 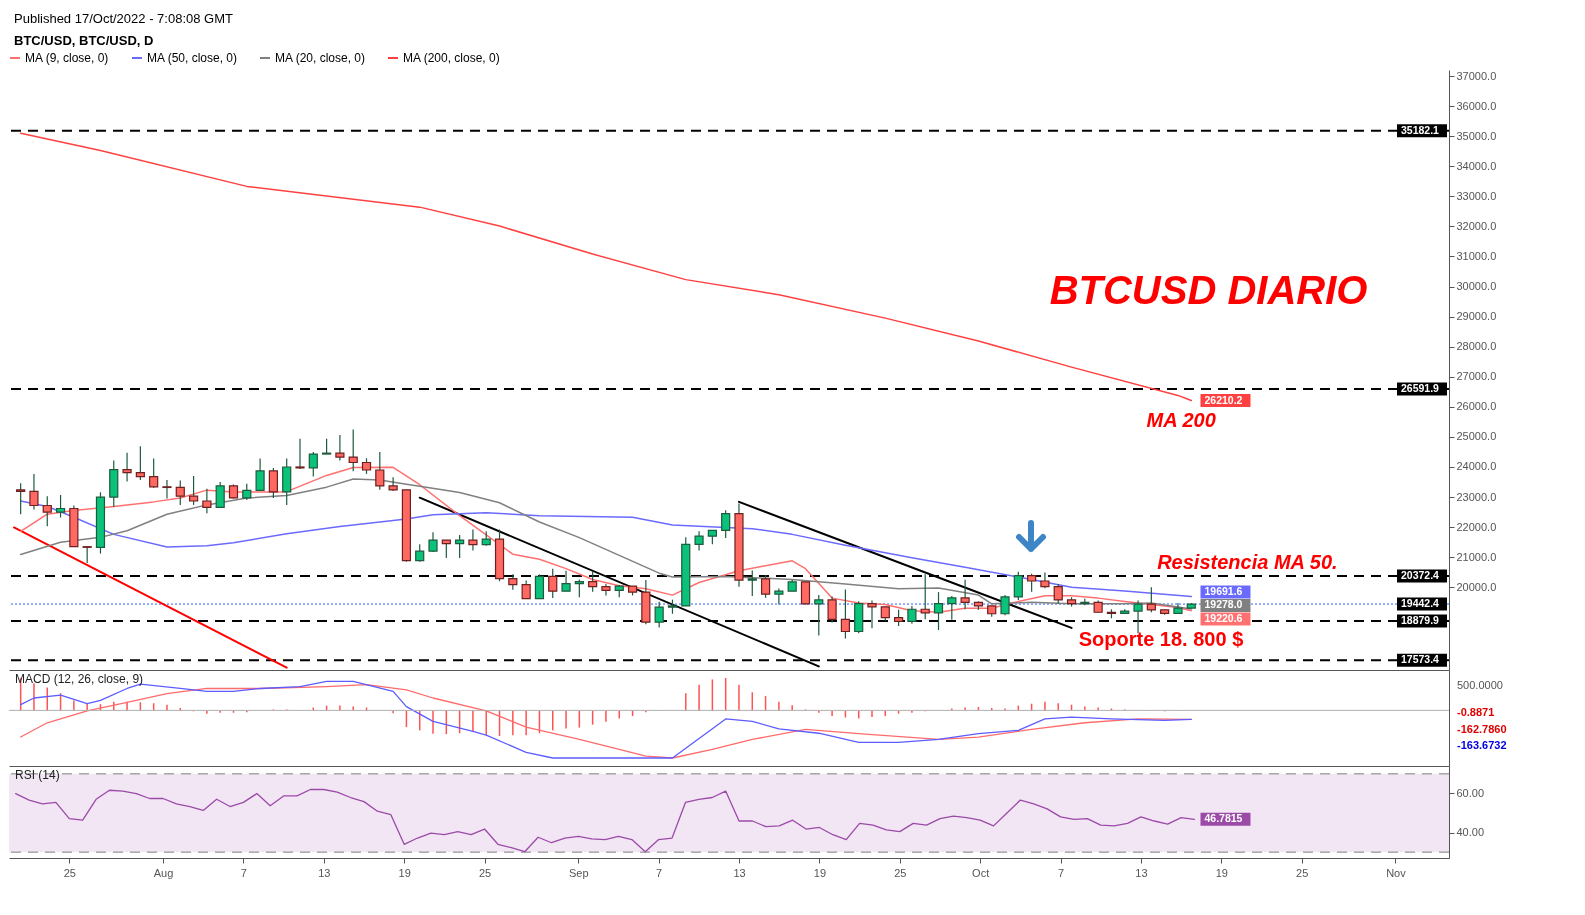 What do you see at coordinates (1476, 556) in the screenshot?
I see `y-tick-label: 21000.0` at bounding box center [1476, 556].